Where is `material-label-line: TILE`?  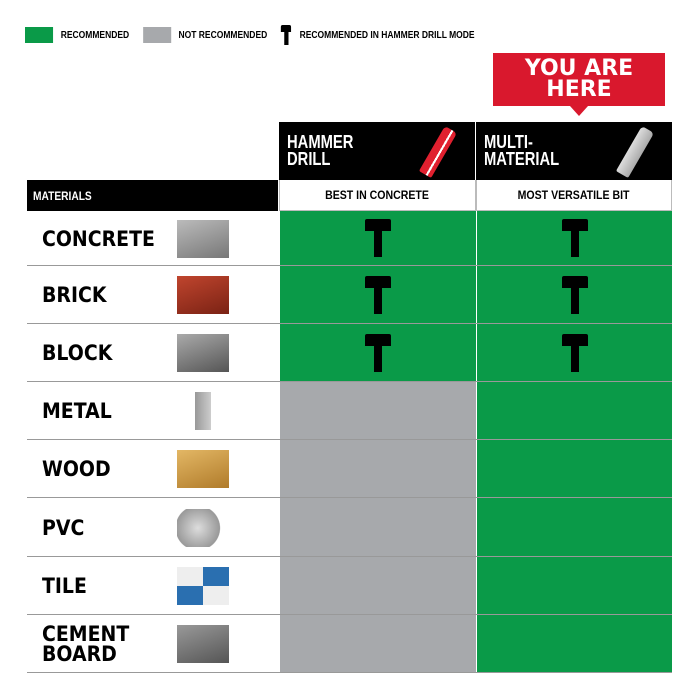 material-label-line: TILE is located at coordinates (64, 586).